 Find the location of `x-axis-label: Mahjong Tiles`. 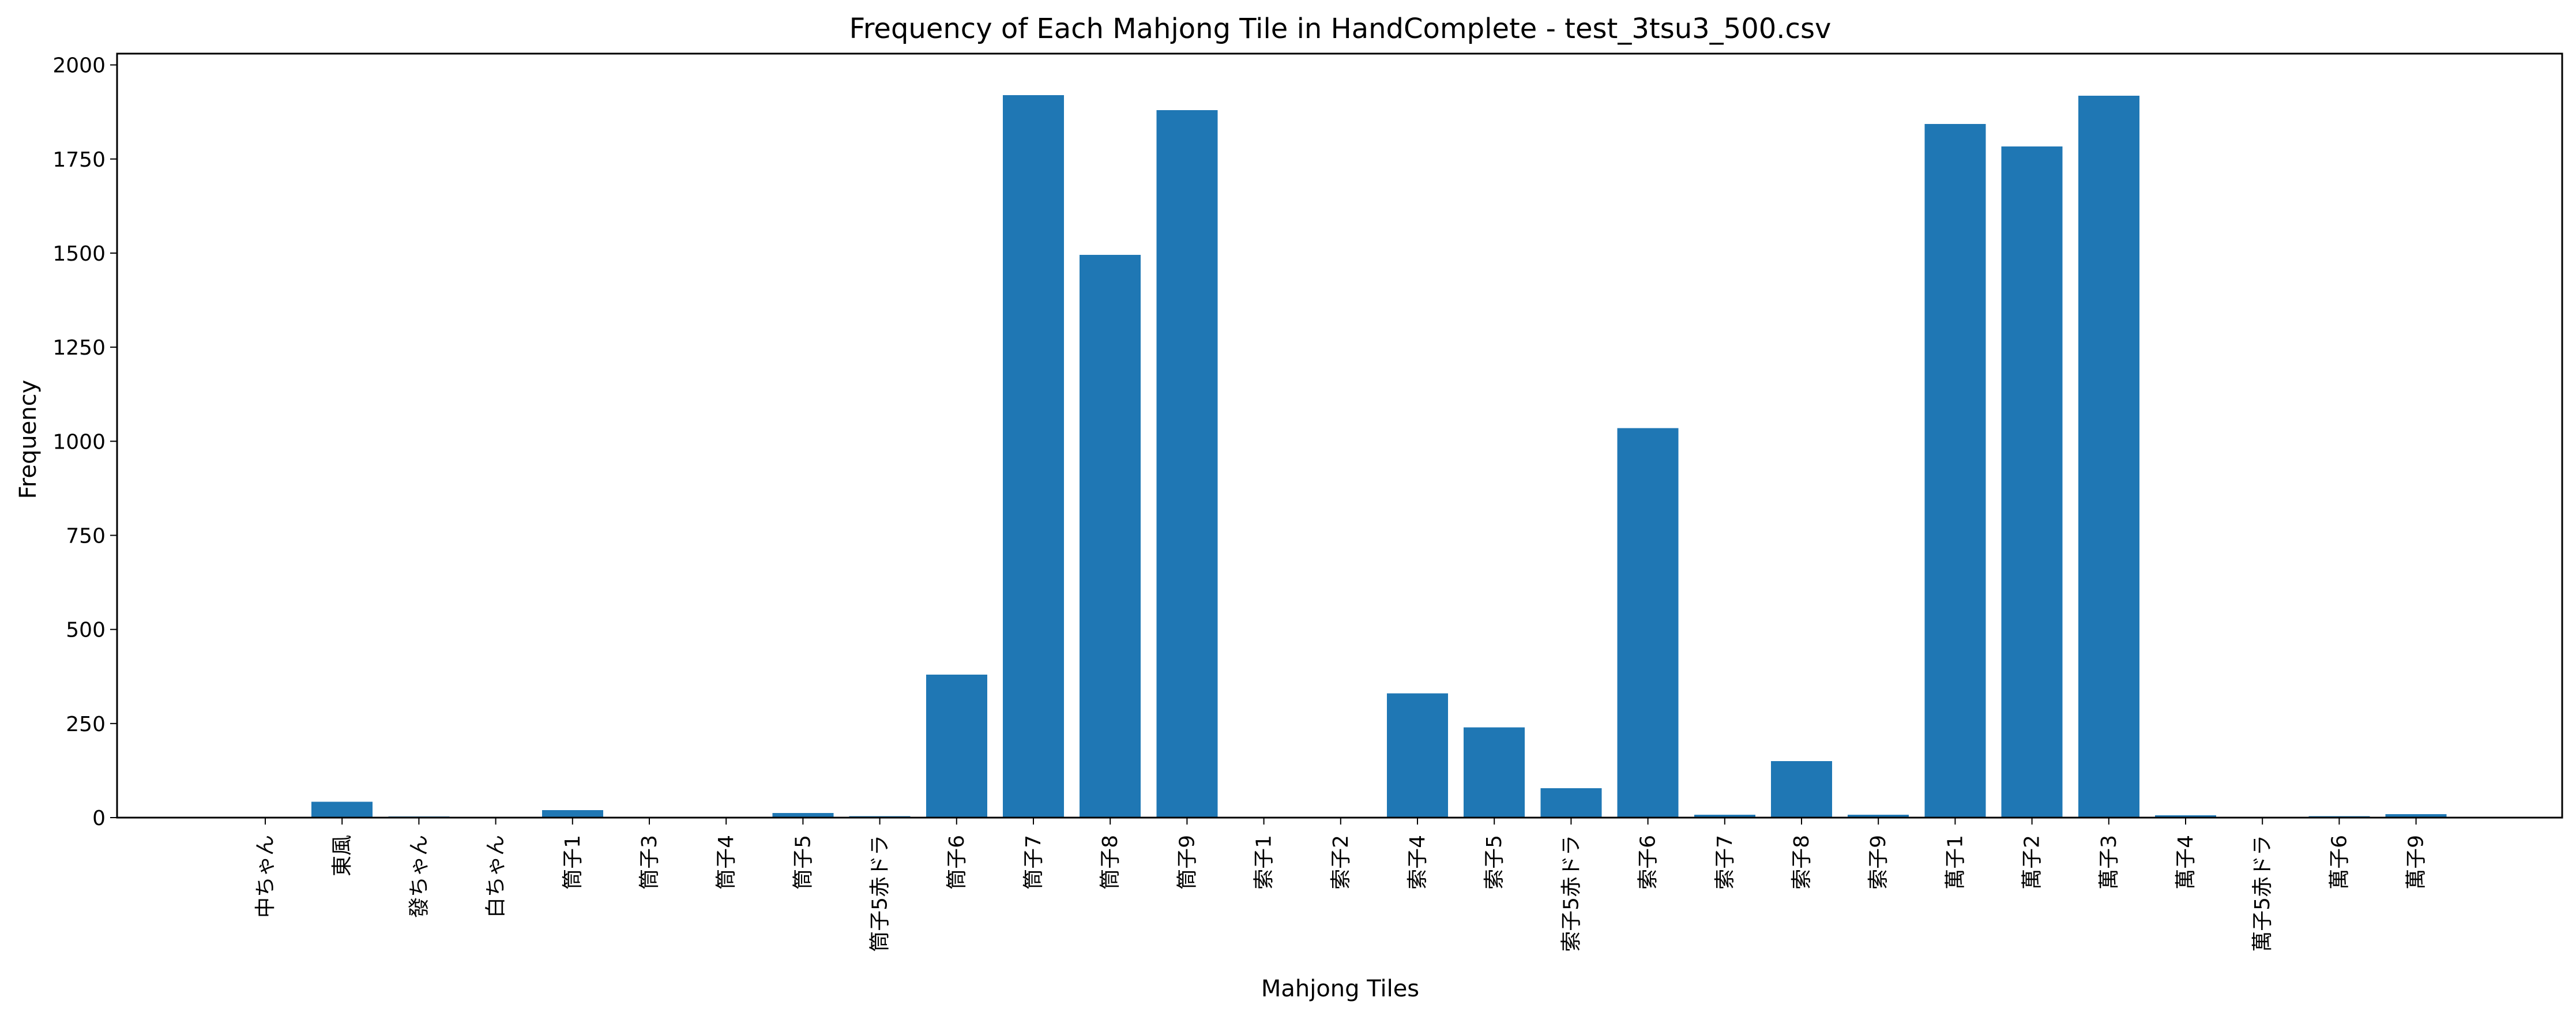

x-axis-label: Mahjong Tiles is located at coordinates (1340, 989).